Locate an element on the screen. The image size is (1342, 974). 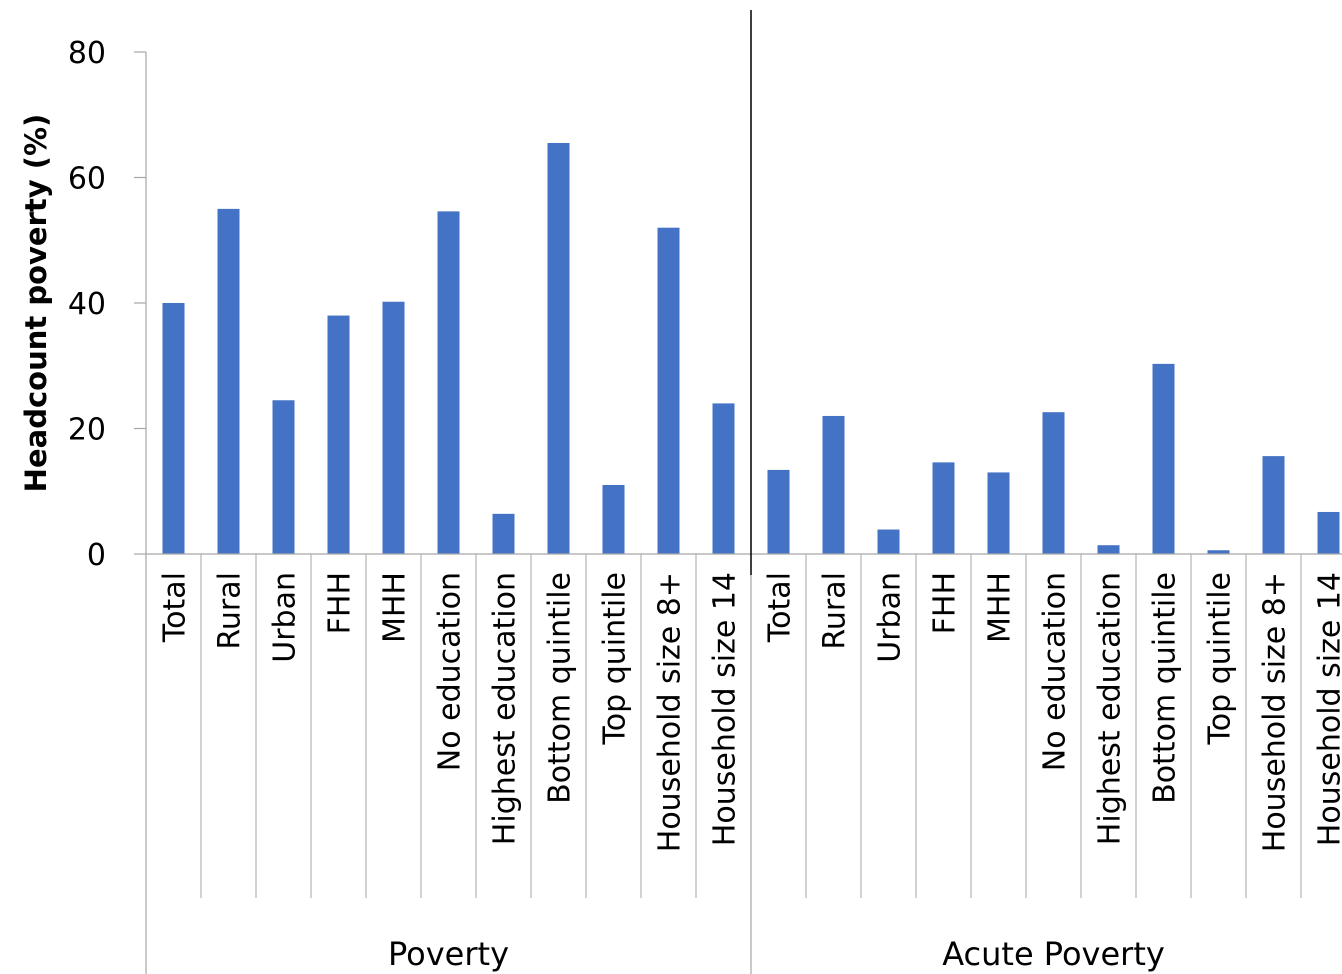
y-tick-label: 40 is located at coordinates (87, 304).